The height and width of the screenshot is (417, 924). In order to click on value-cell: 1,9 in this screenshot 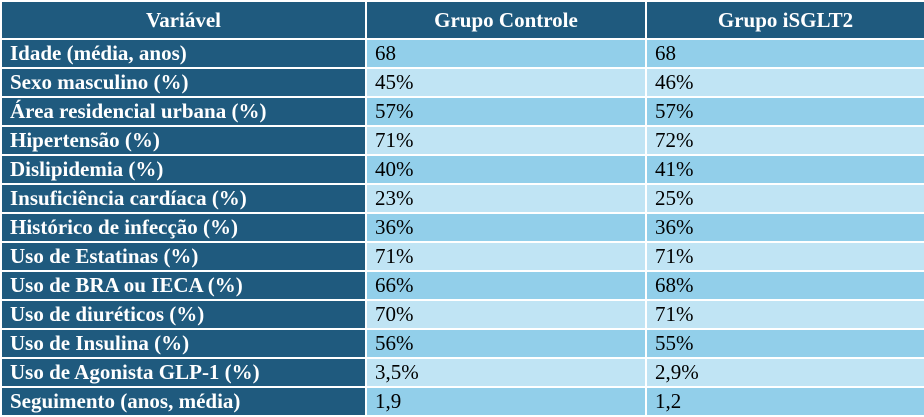, I will do `click(506, 401)`.